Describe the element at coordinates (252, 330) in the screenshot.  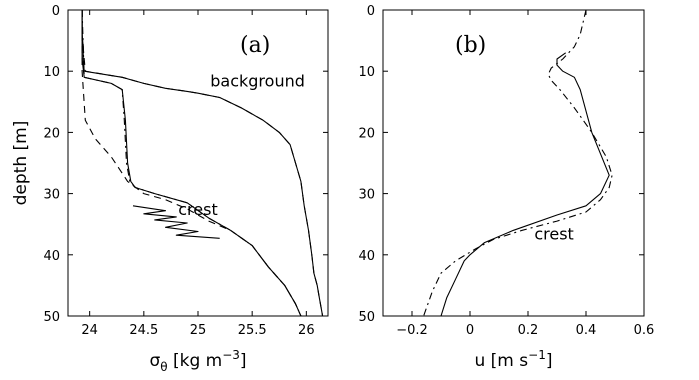
I see `x-tick-label: 25.5` at that location.